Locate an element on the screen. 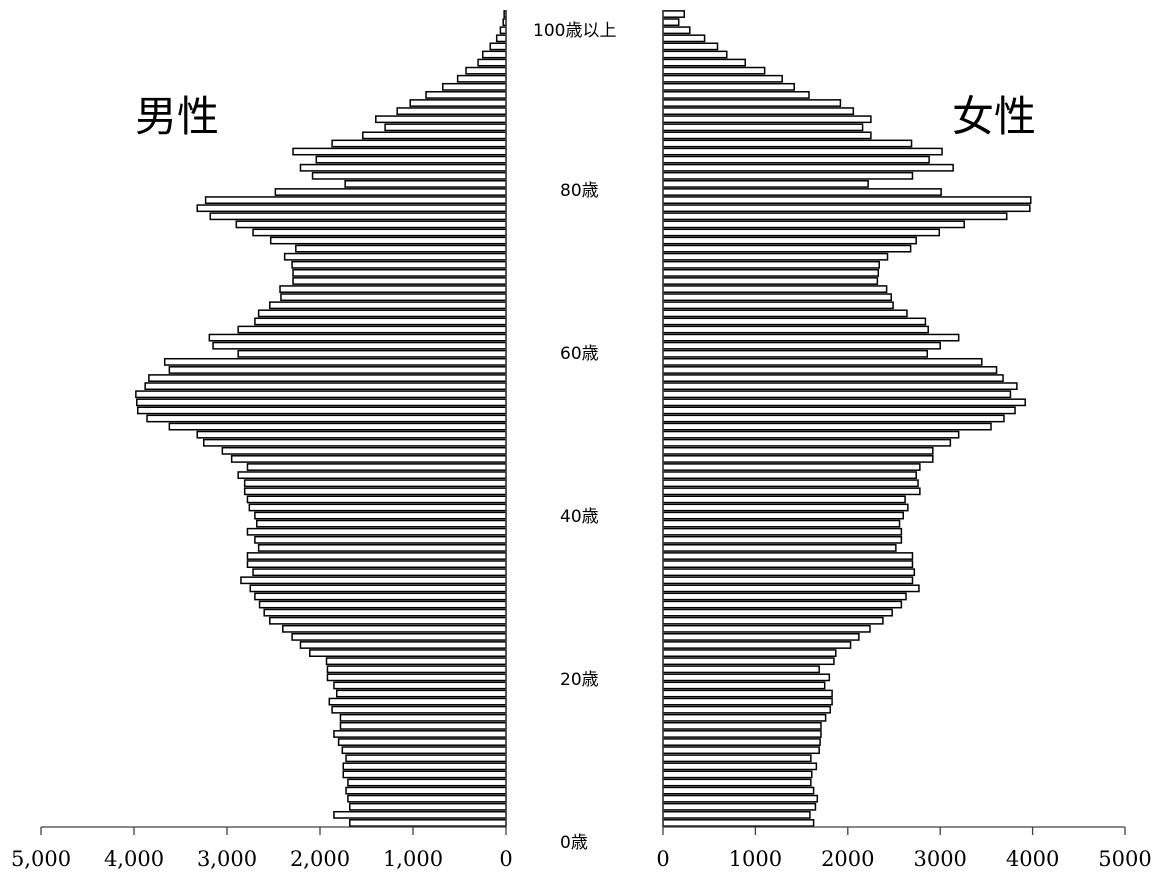 This screenshot has width=1157, height=873. female-x-tick-label: 4000 is located at coordinates (1032, 859).